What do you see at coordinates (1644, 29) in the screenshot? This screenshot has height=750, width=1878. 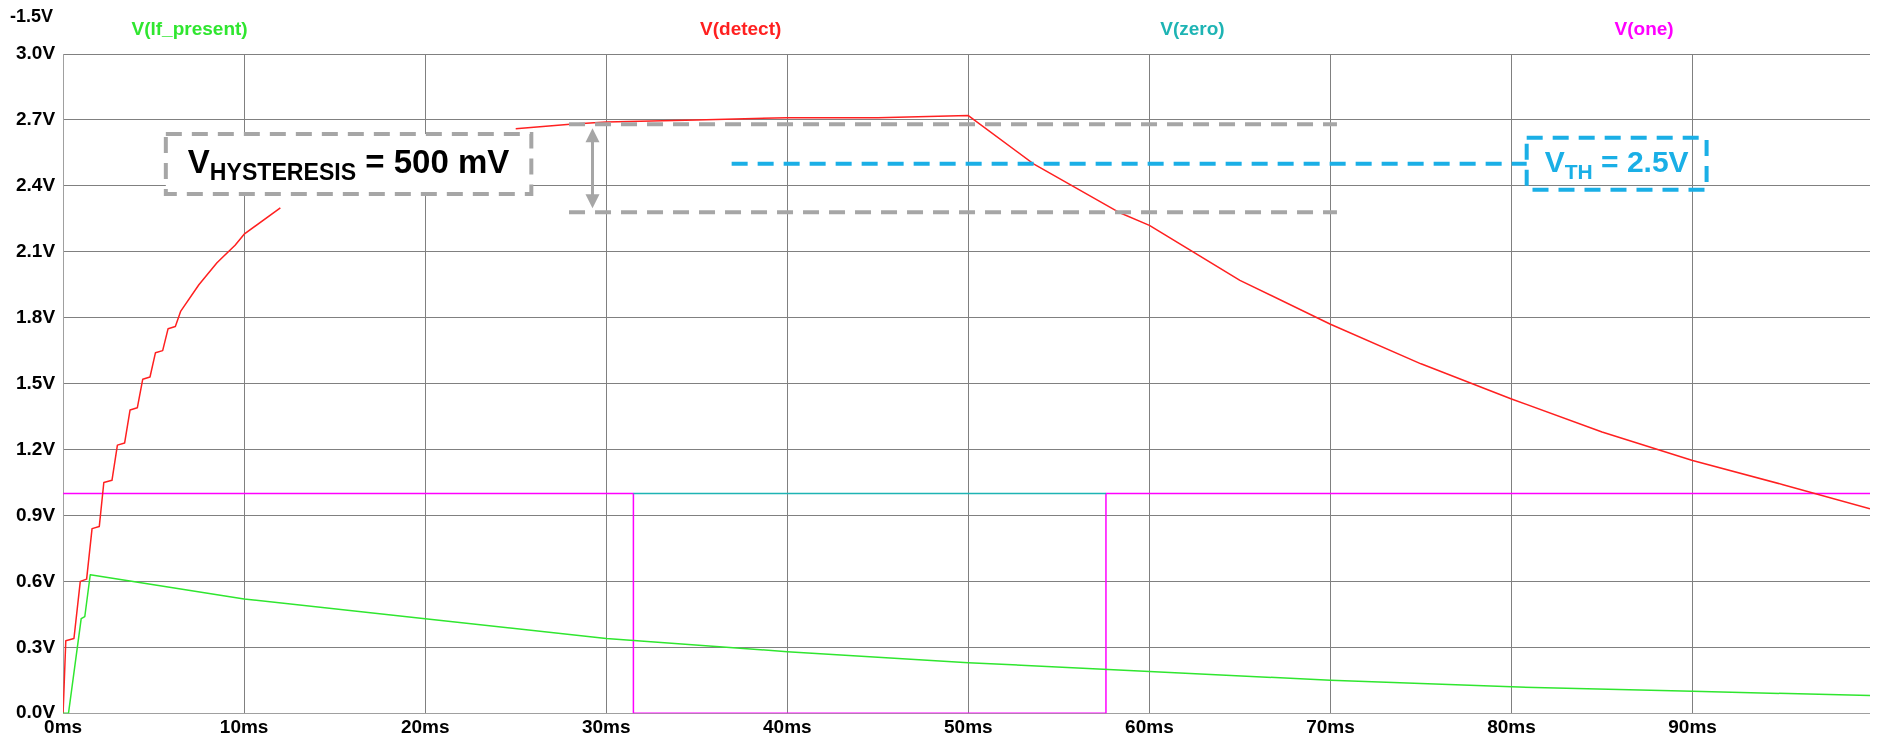 I see `text: V(one)` at bounding box center [1644, 29].